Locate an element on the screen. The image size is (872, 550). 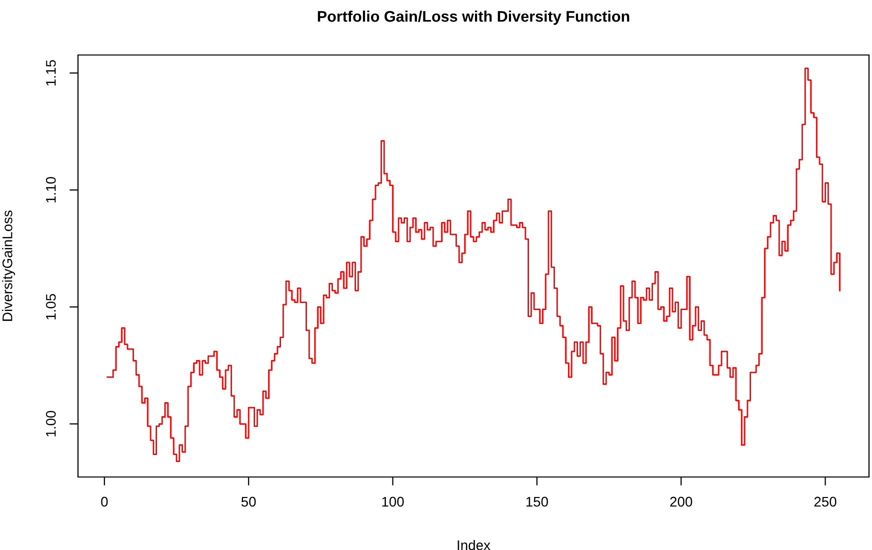
y-tick-label: 1.00 is located at coordinates (51, 423).